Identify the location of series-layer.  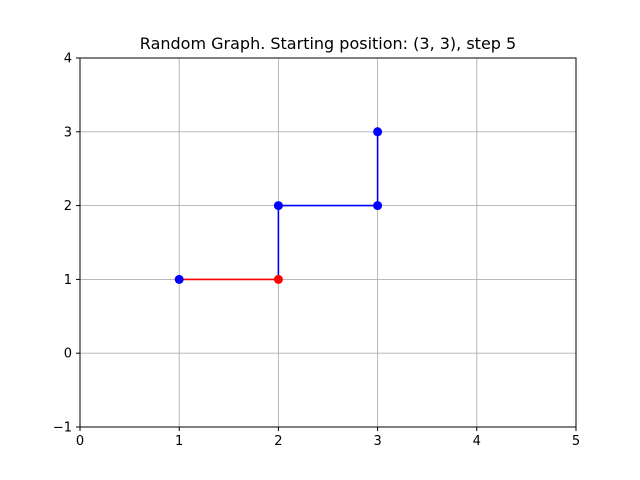
(279, 206).